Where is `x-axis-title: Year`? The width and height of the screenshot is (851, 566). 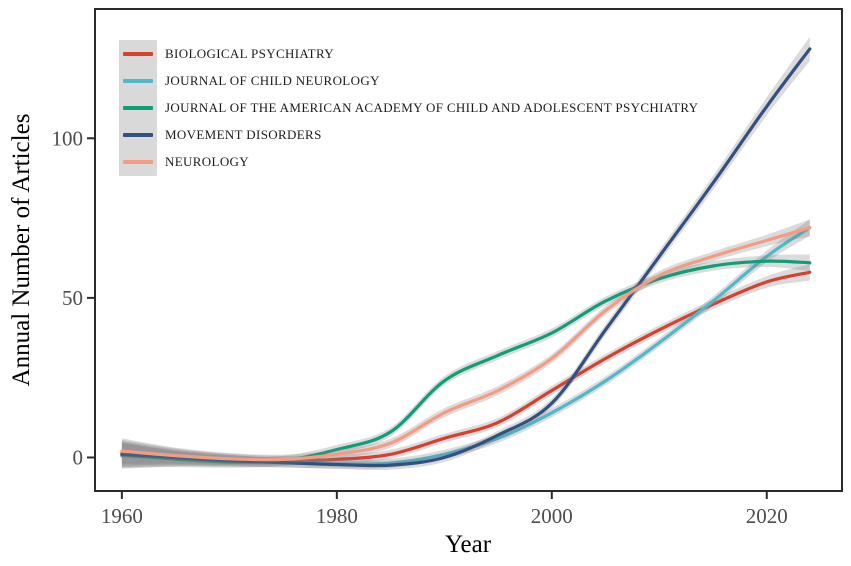
x-axis-title: Year is located at coordinates (468, 544).